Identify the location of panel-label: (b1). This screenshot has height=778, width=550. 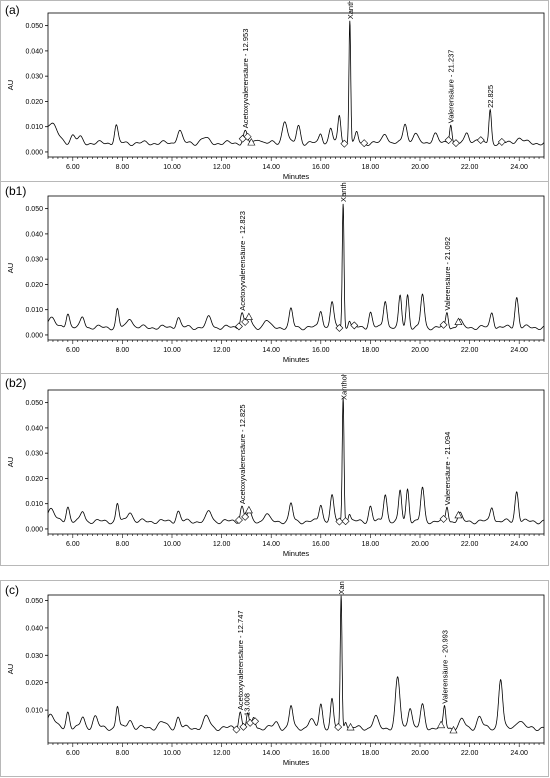
(16, 191).